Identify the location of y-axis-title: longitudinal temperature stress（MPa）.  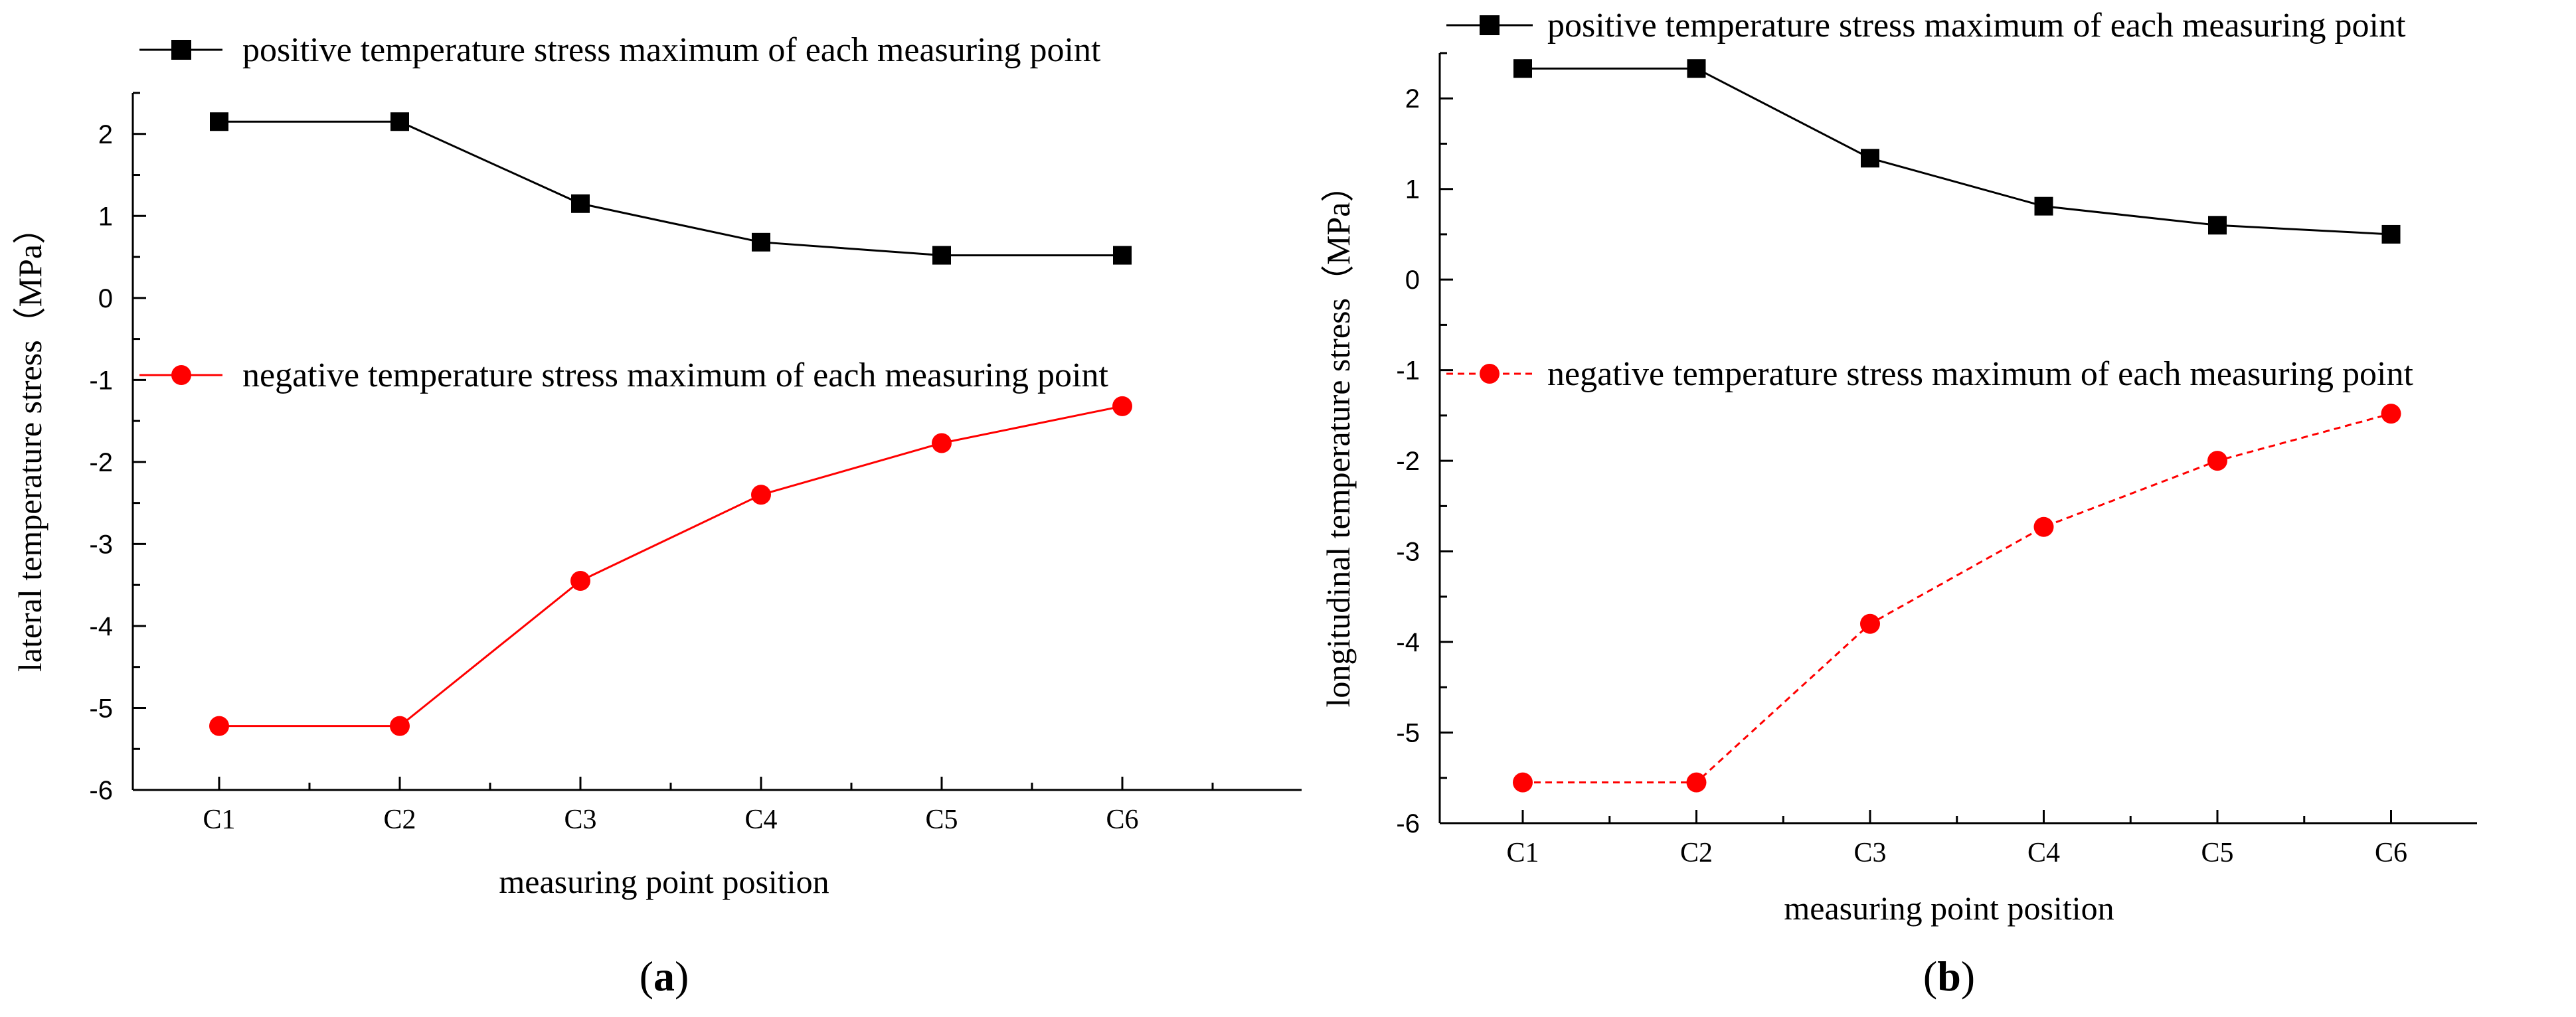
(1338, 439).